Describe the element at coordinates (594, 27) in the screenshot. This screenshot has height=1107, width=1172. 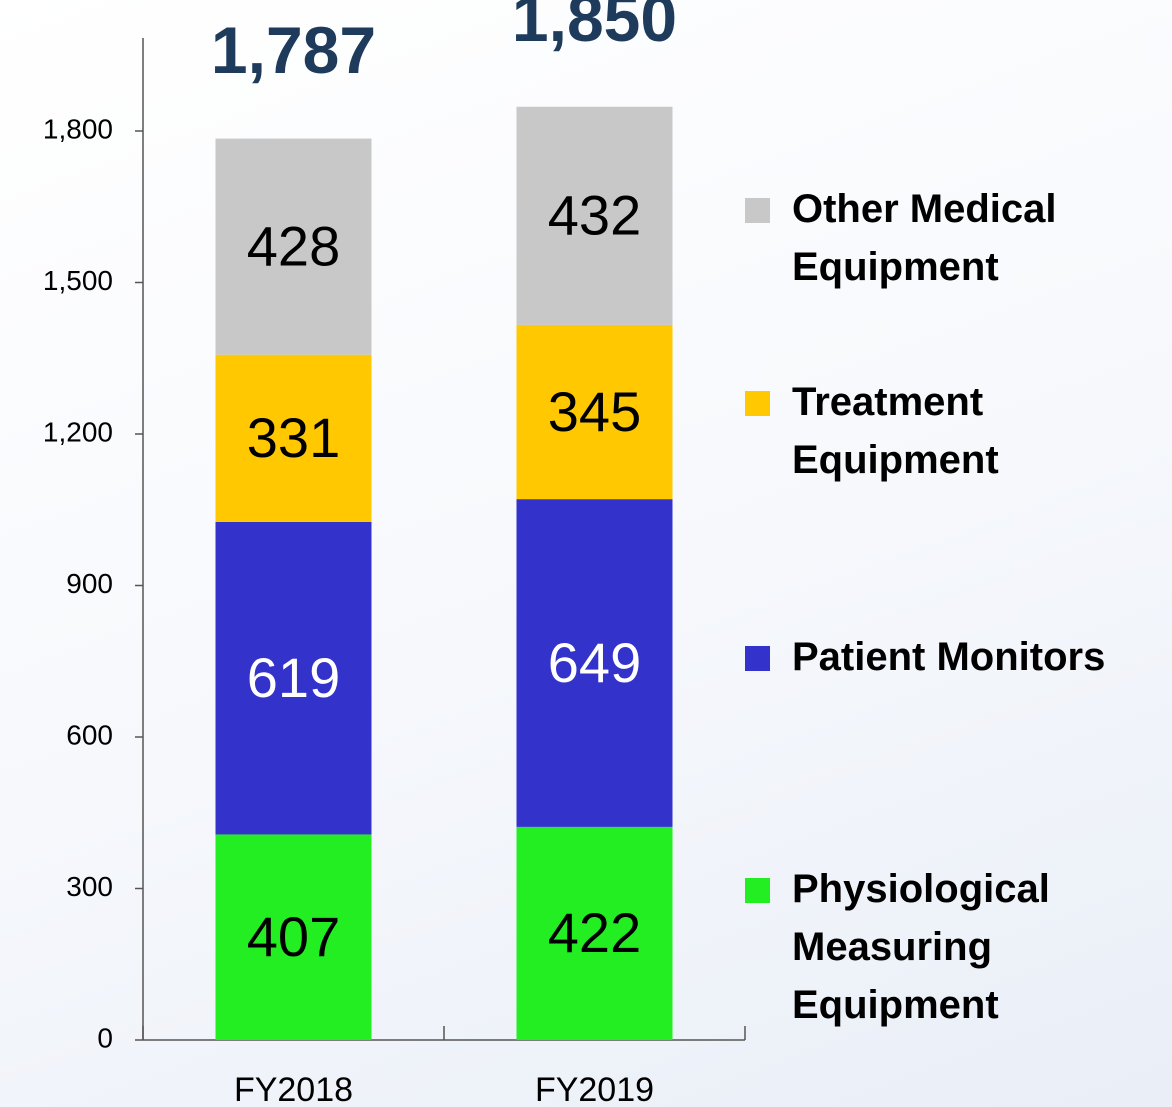
I see `total-label: 1,850` at that location.